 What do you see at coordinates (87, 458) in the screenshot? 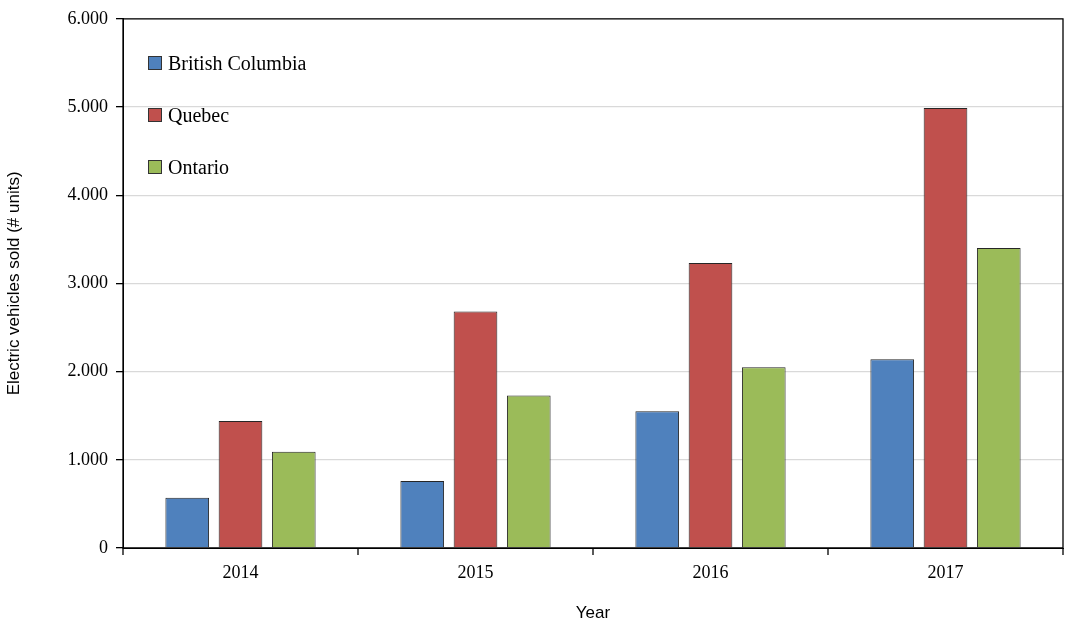
I see `y-tick-label: 1.000` at bounding box center [87, 458].